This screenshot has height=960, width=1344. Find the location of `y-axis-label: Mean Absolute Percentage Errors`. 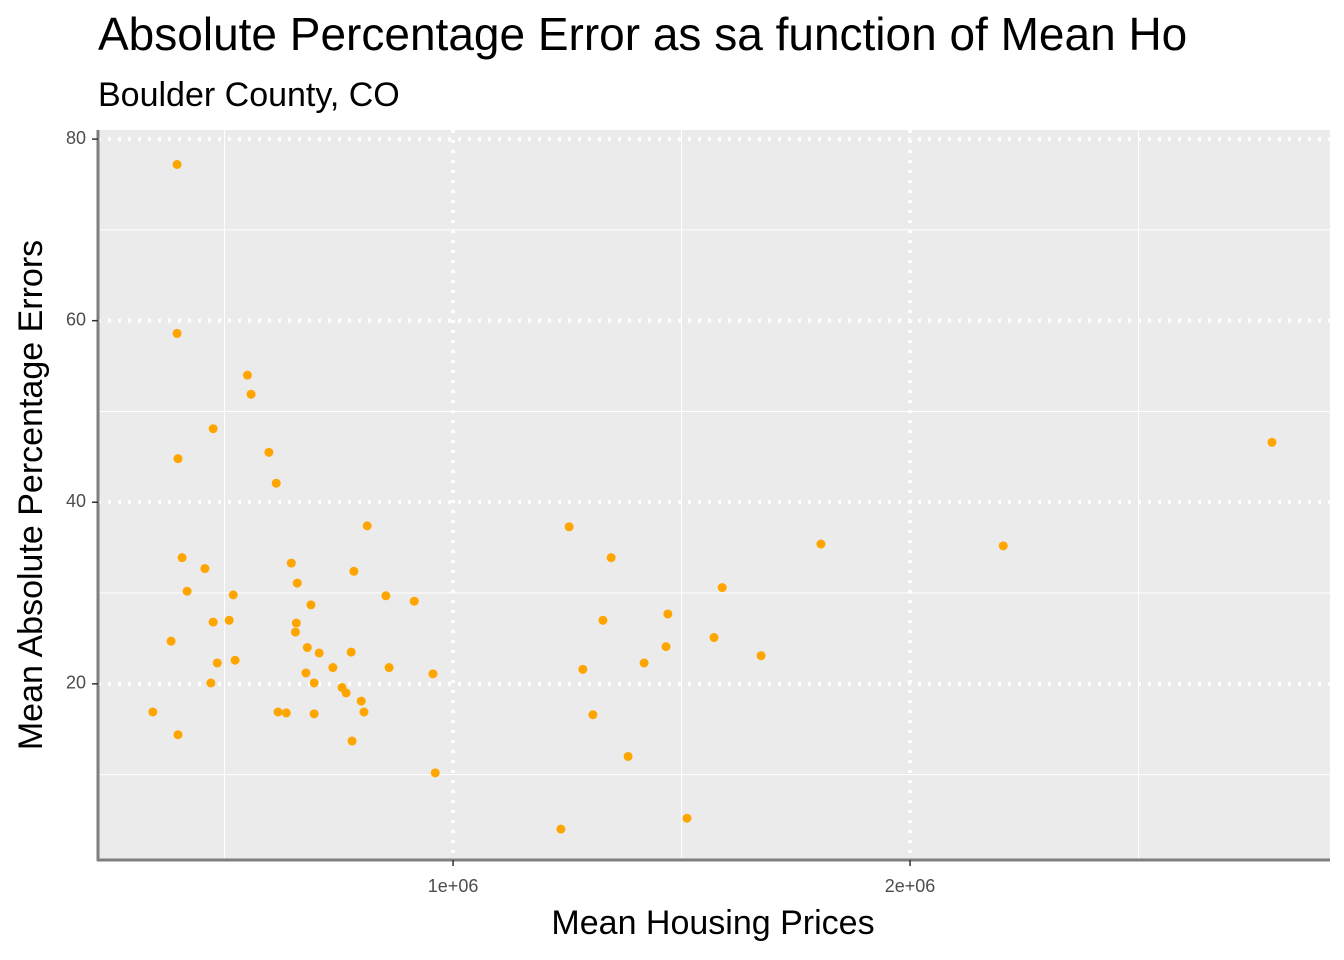

y-axis-label: Mean Absolute Percentage Errors is located at coordinates (31, 495).